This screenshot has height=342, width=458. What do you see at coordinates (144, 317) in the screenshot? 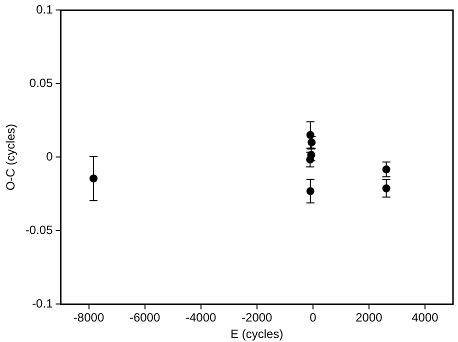
I see `x-tick-label: -6000` at bounding box center [144, 317].